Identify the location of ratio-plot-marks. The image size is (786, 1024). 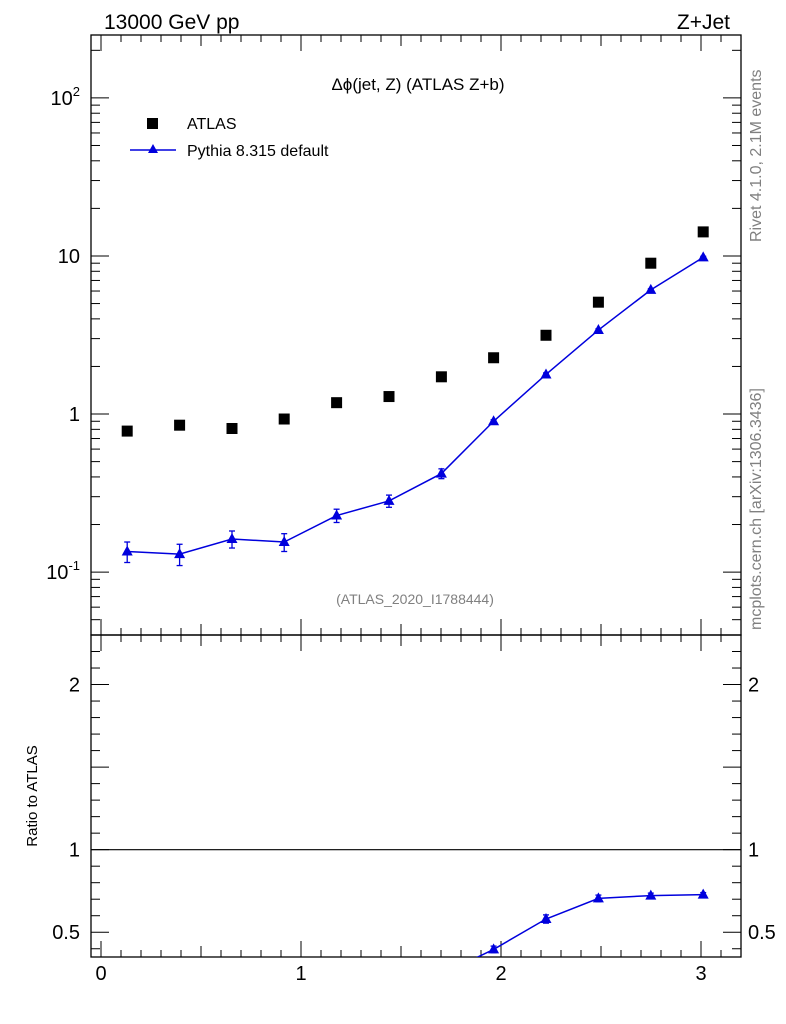
(415, 941).